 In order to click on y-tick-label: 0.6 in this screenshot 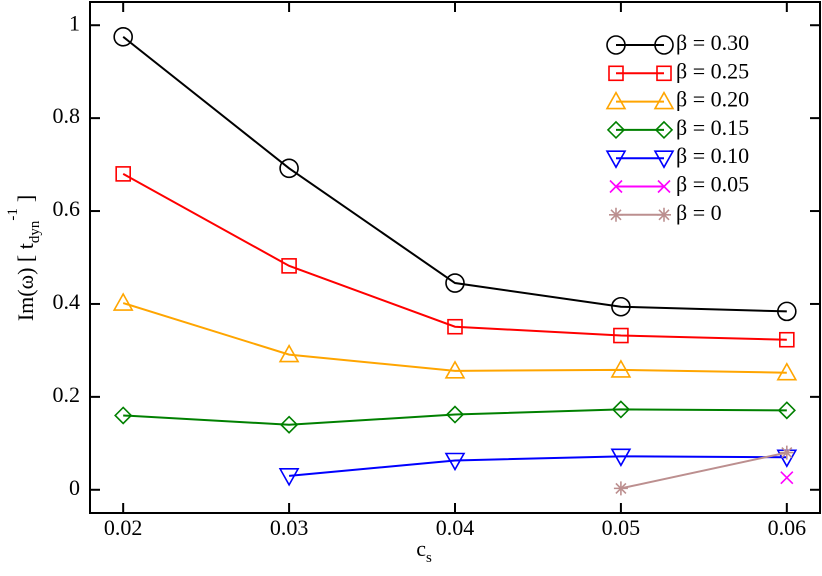, I will do `click(67, 208)`.